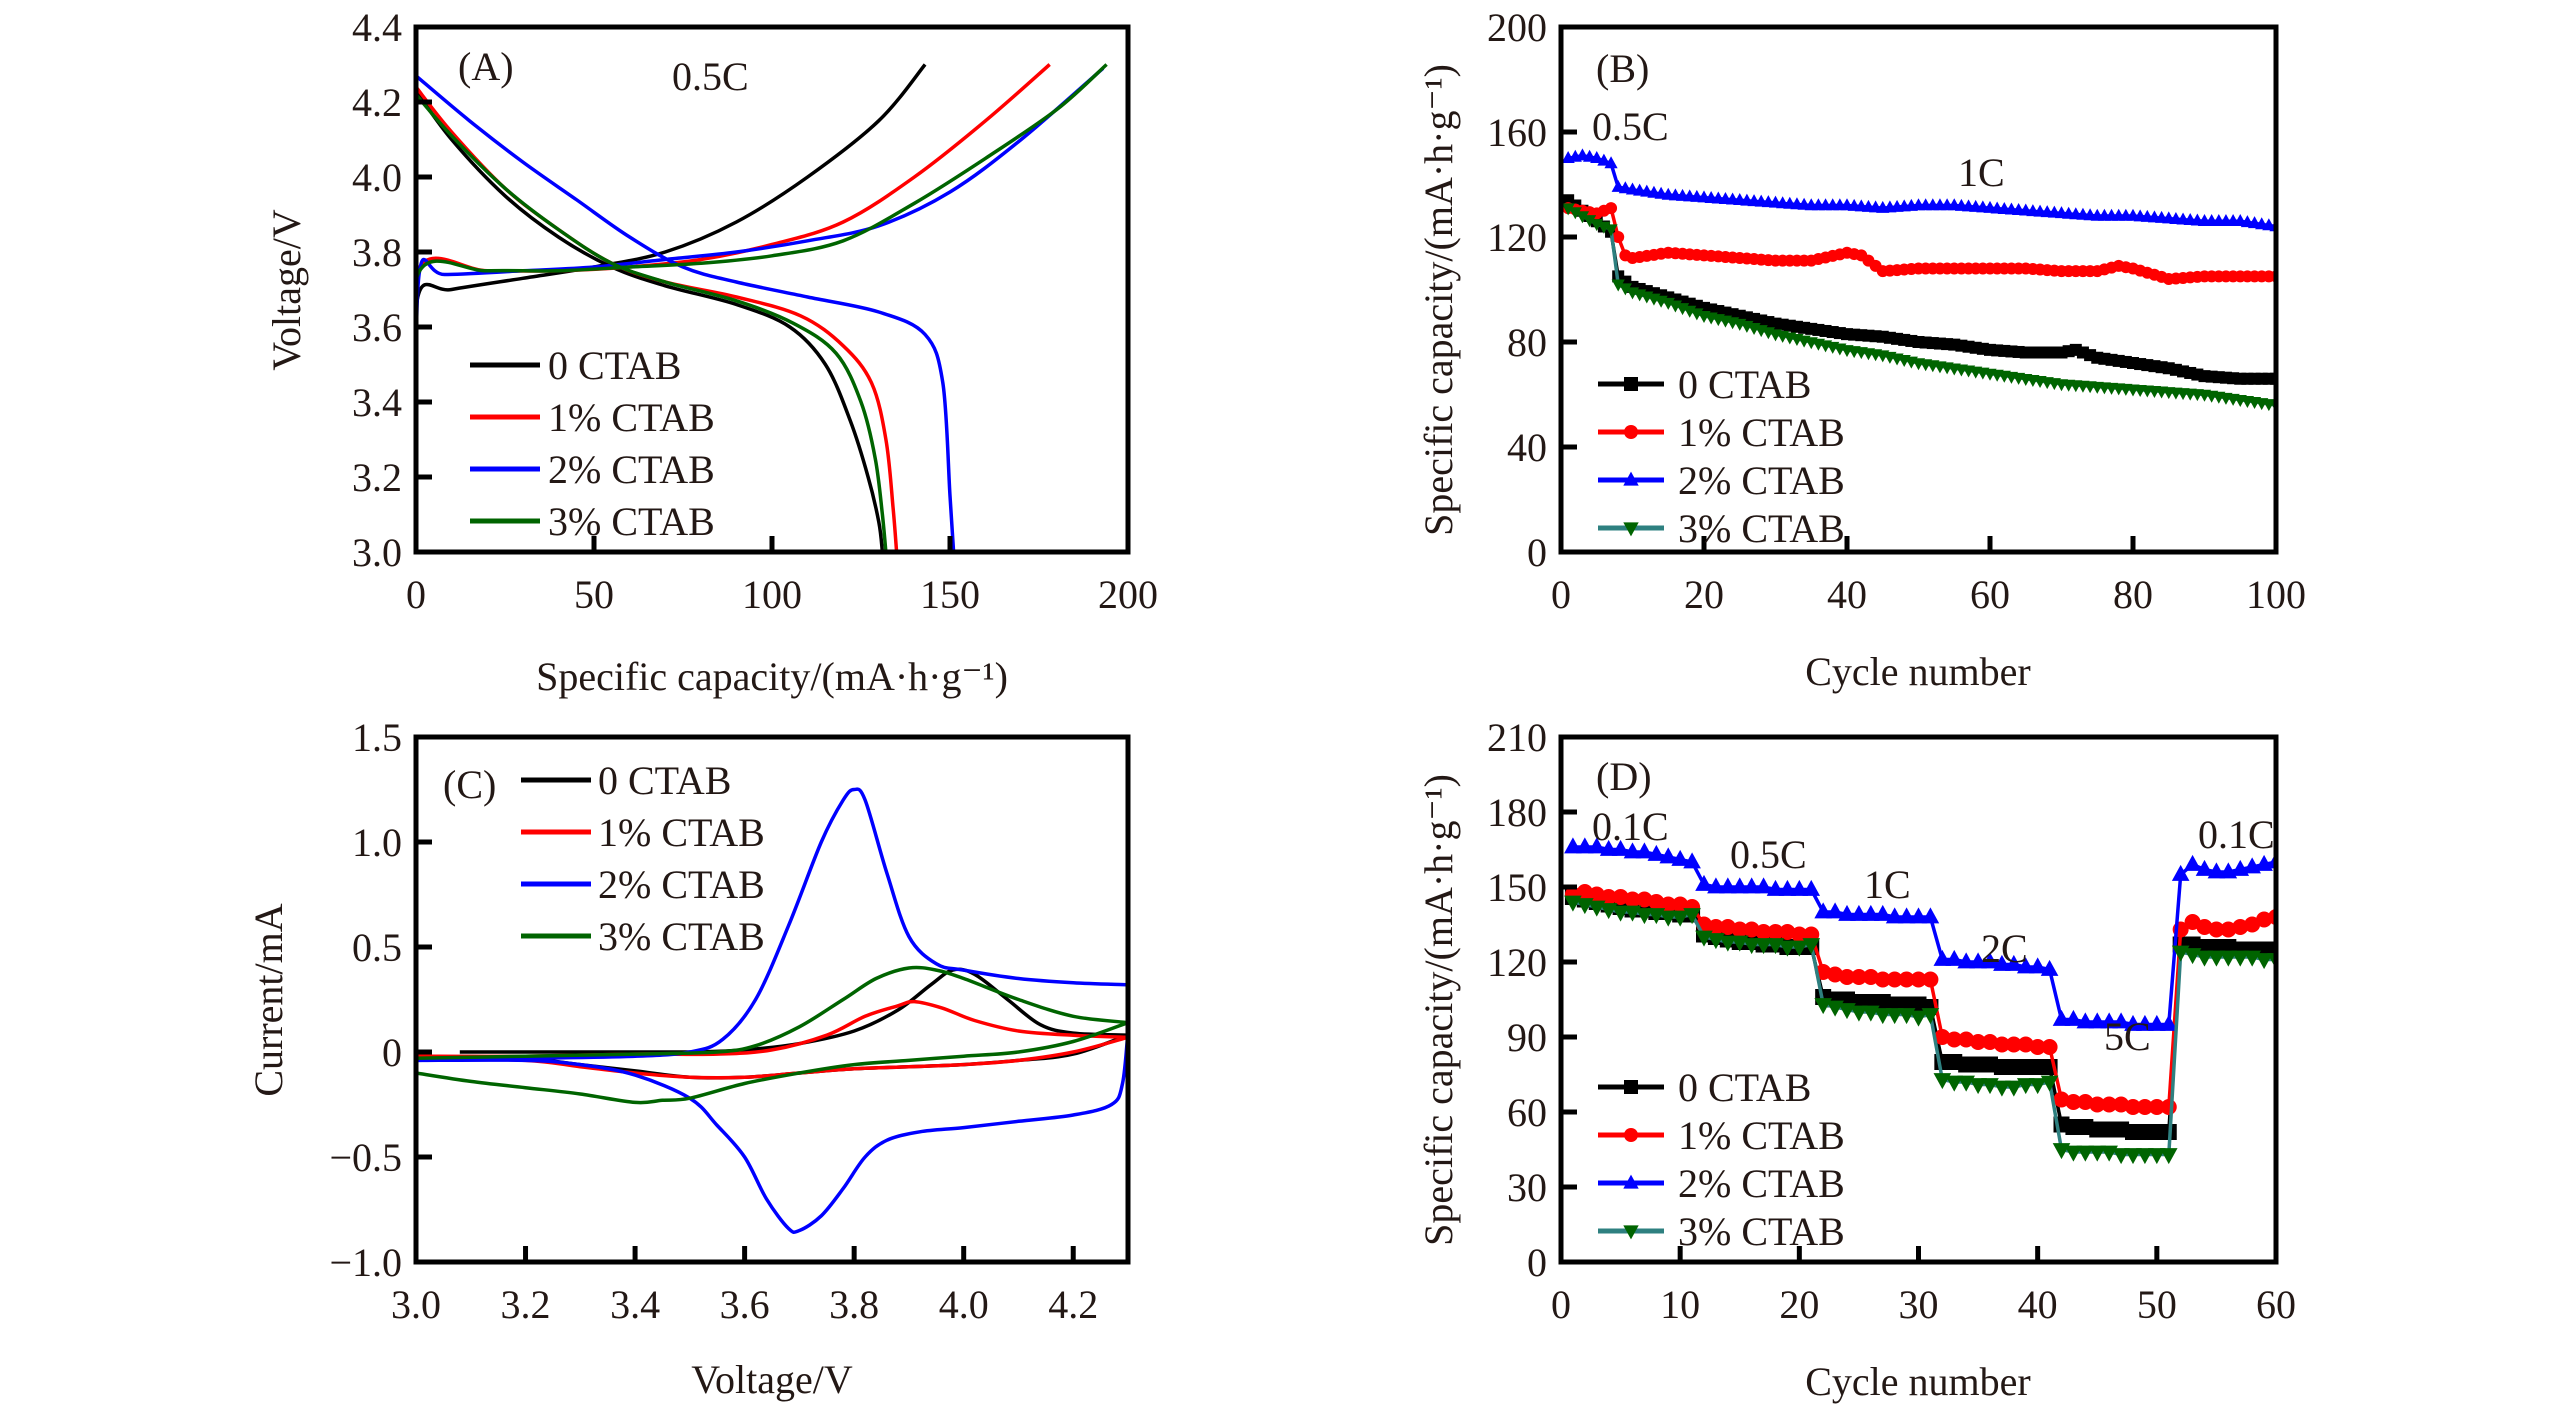  Describe the element at coordinates (652, 322) in the screenshot. I see `series-3pct-ctab-discharge` at that location.